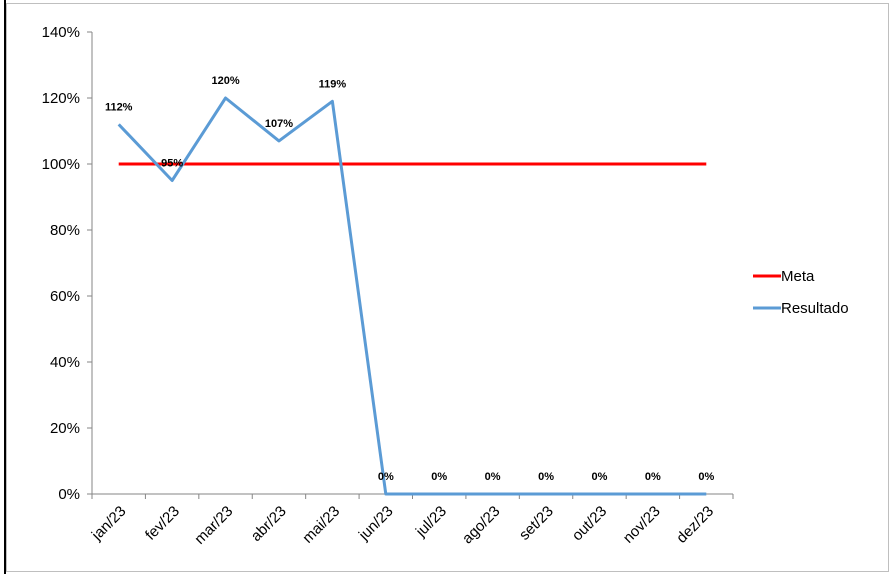  Describe the element at coordinates (376, 524) in the screenshot. I see `x-tick-label: jun/23` at that location.